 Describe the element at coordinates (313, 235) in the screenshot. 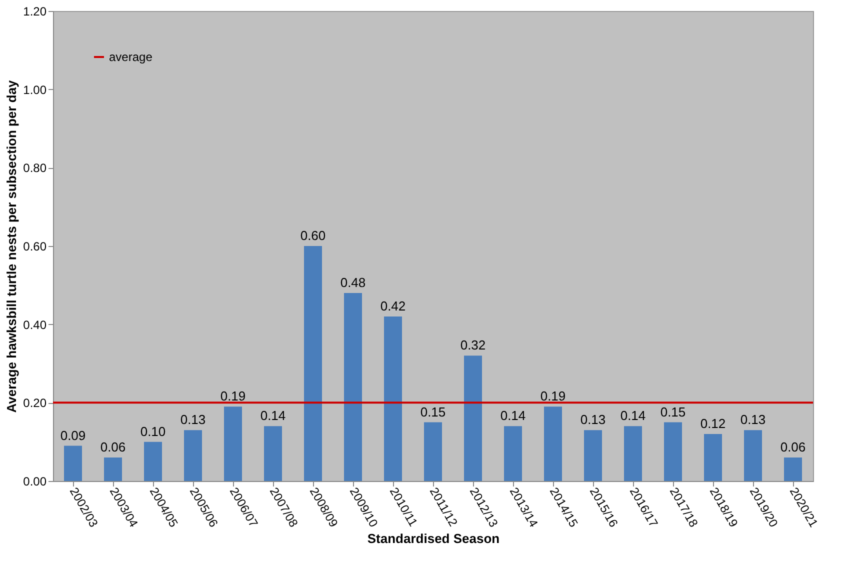

I see `data-label: 0.60` at that location.